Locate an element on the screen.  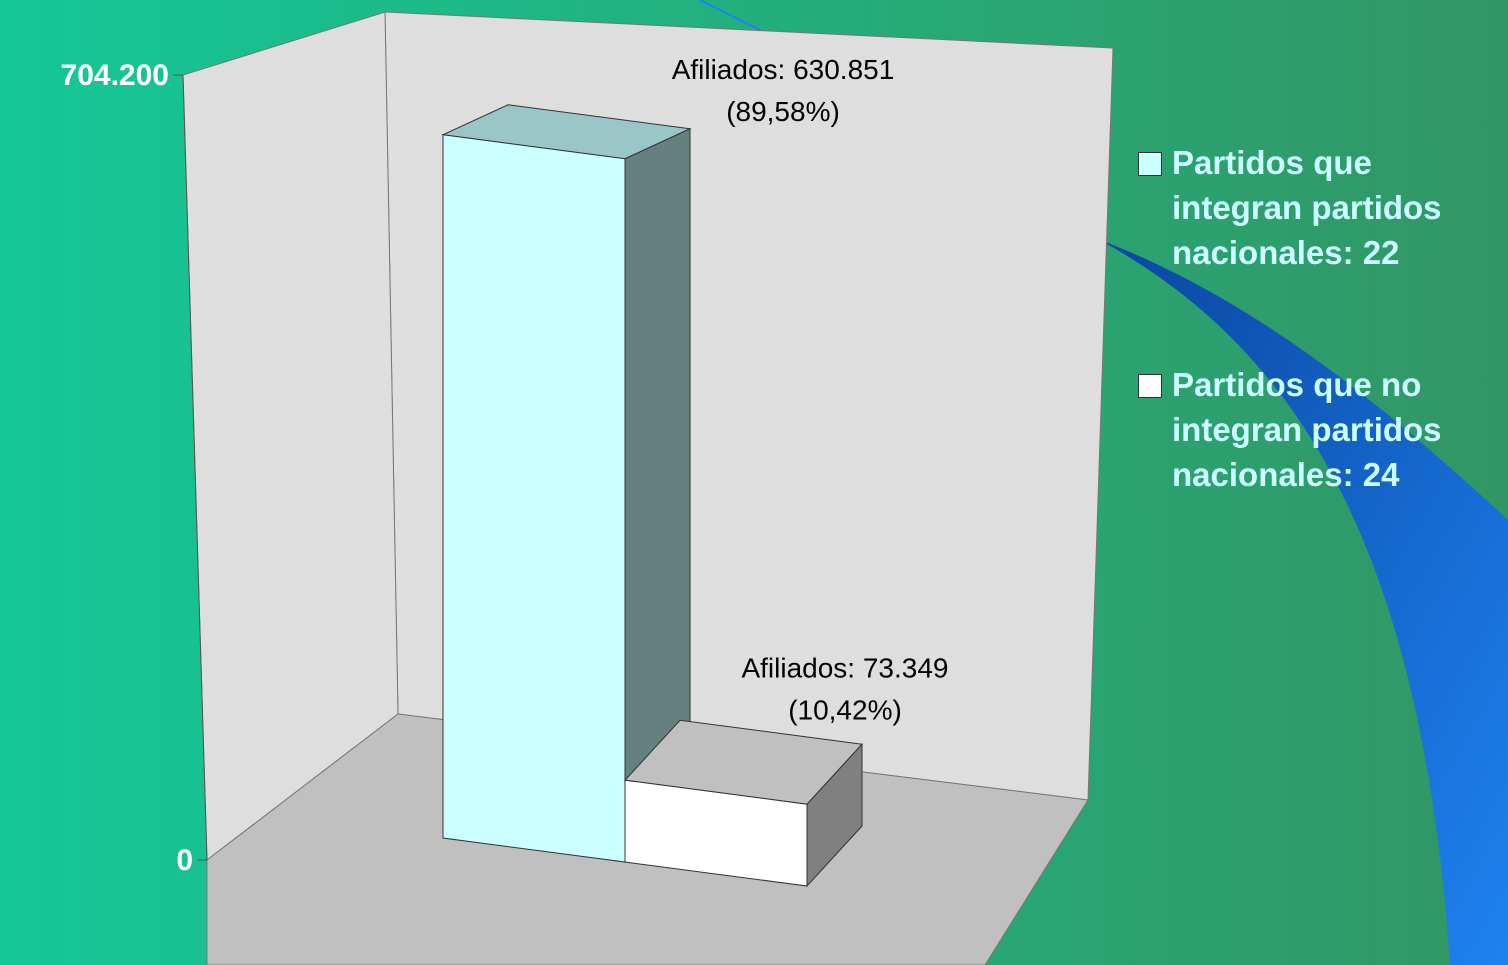
data-label: Afiliados: 73.349 is located at coordinates (844, 668).